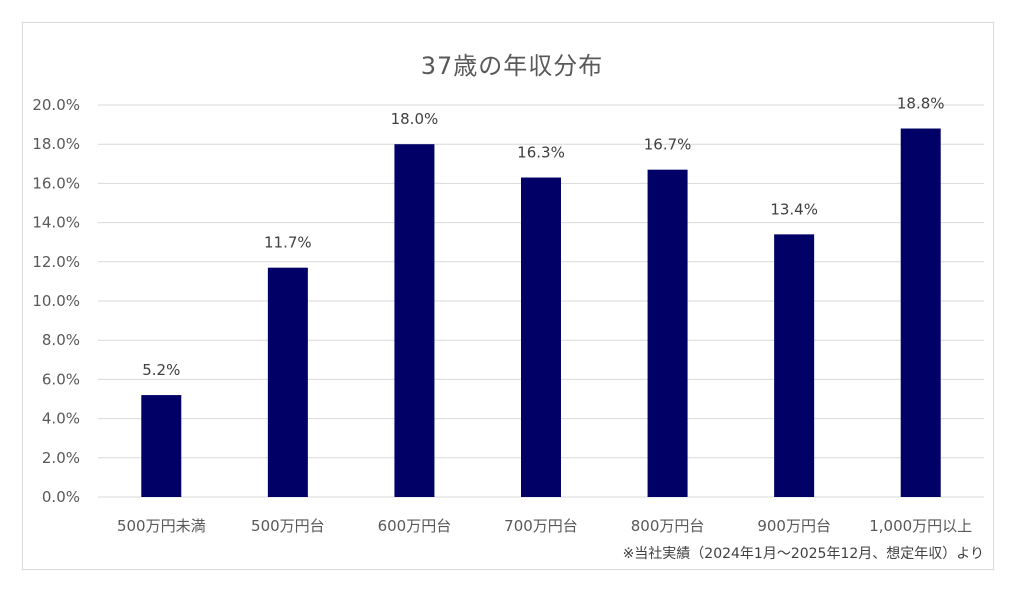 The height and width of the screenshot is (598, 1024). Describe the element at coordinates (541, 526) in the screenshot. I see `x-category-label: 700万円台` at that location.